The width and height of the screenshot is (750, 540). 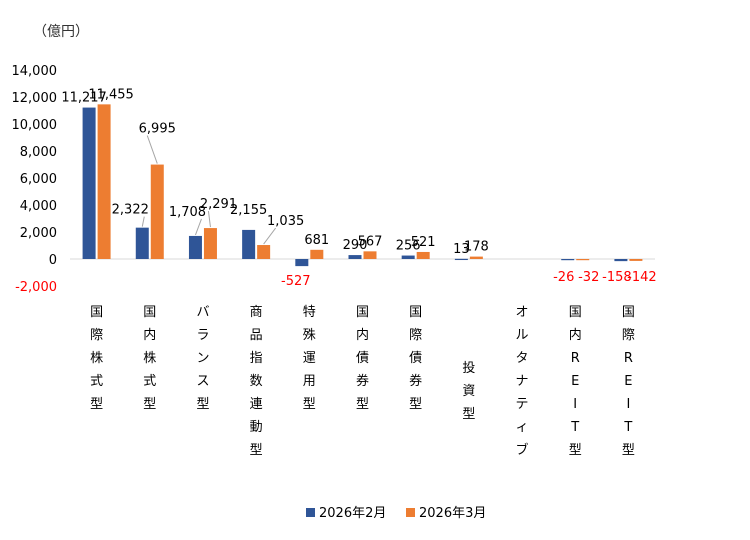 I want to click on data-label: 567, so click(x=370, y=241).